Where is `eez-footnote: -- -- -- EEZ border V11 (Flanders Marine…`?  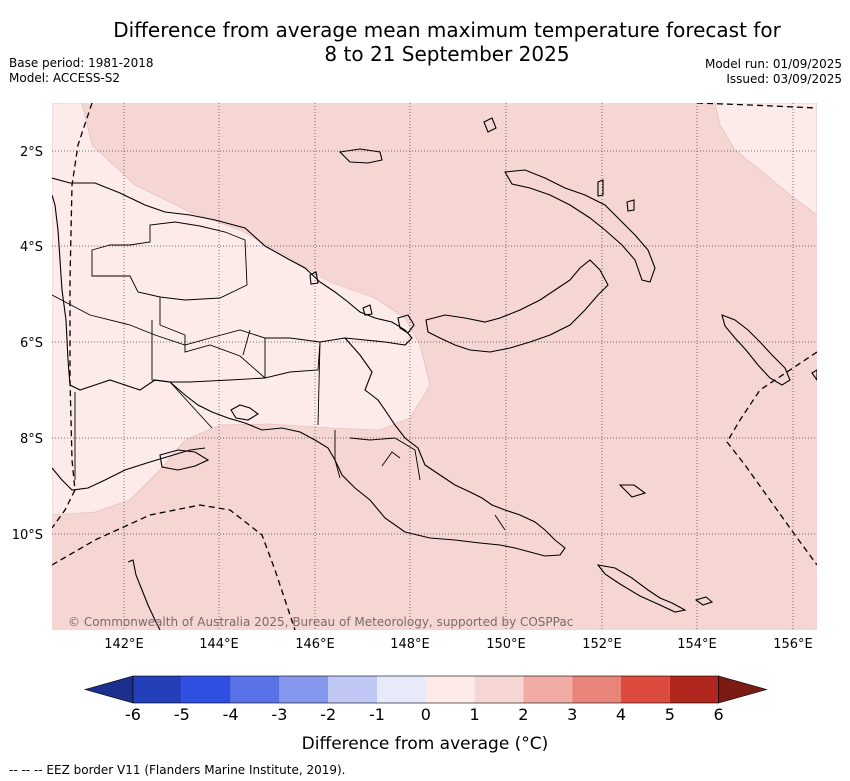 eez-footnote: -- -- -- EEZ border V11 (Flanders Marine… is located at coordinates (177, 770).